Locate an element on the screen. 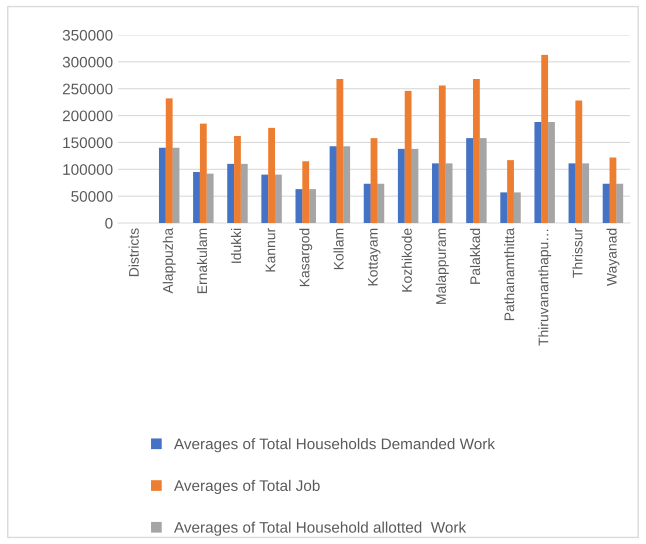 The image size is (646, 544). y-tick-label: 50000 is located at coordinates (92, 196).